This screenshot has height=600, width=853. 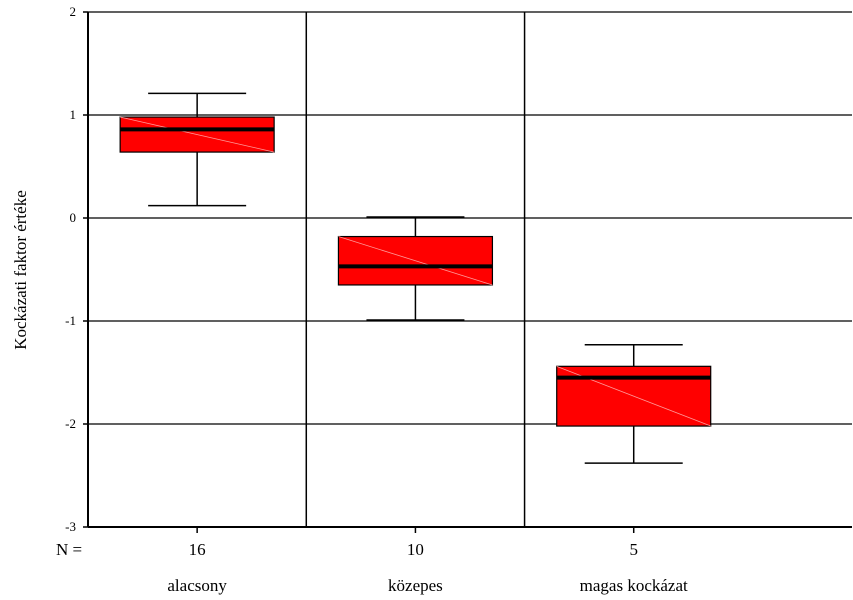 What do you see at coordinates (415, 585) in the screenshot?
I see `category-label: közepes` at bounding box center [415, 585].